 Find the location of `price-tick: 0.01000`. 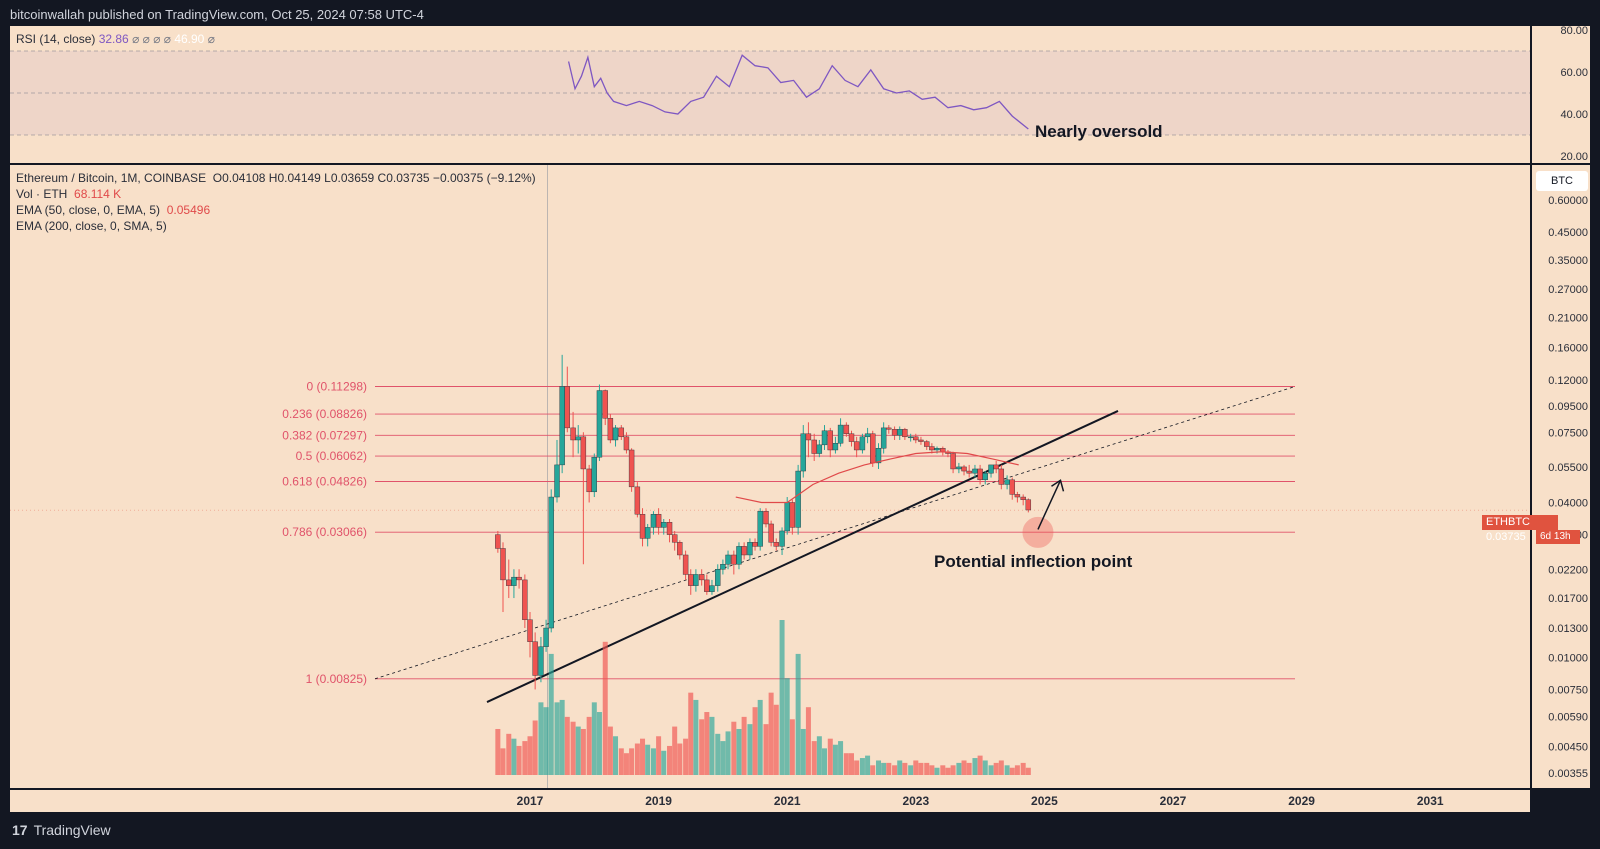

price-tick: 0.01000 is located at coordinates (1568, 658).